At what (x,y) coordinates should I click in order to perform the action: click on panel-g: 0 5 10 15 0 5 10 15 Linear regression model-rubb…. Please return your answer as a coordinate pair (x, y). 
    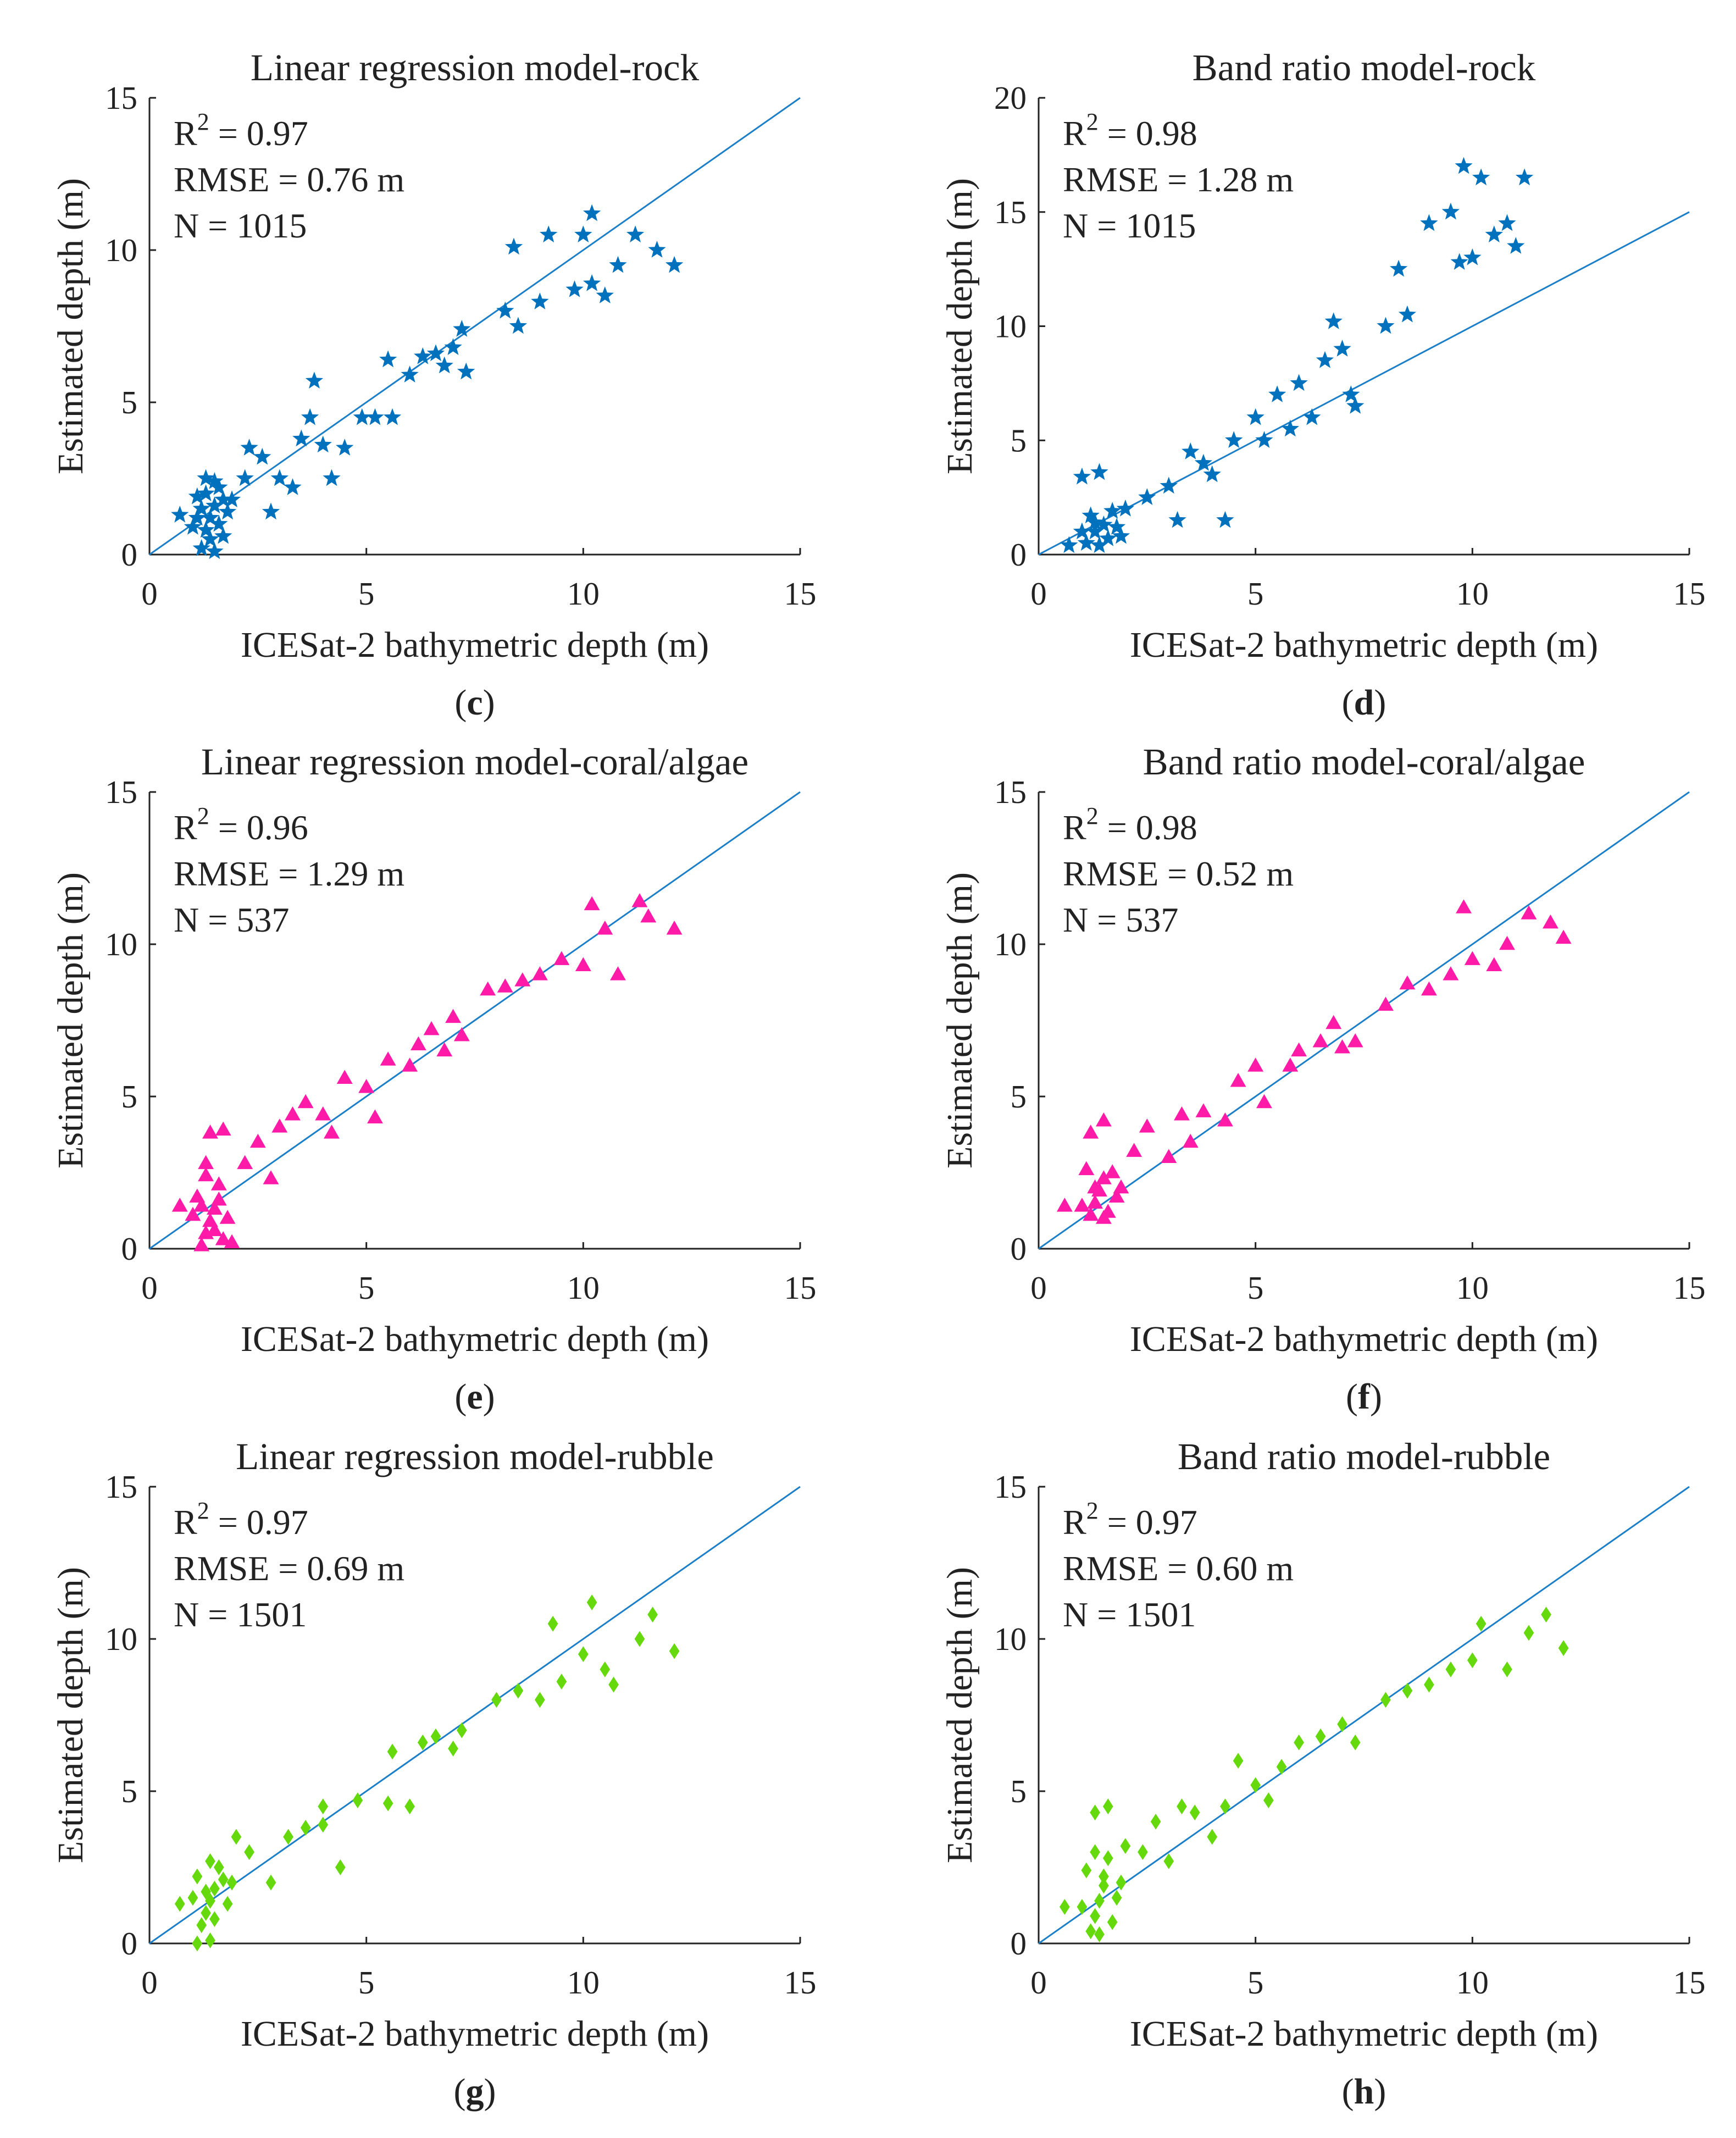
    Looking at the image, I should click on (434, 1774).